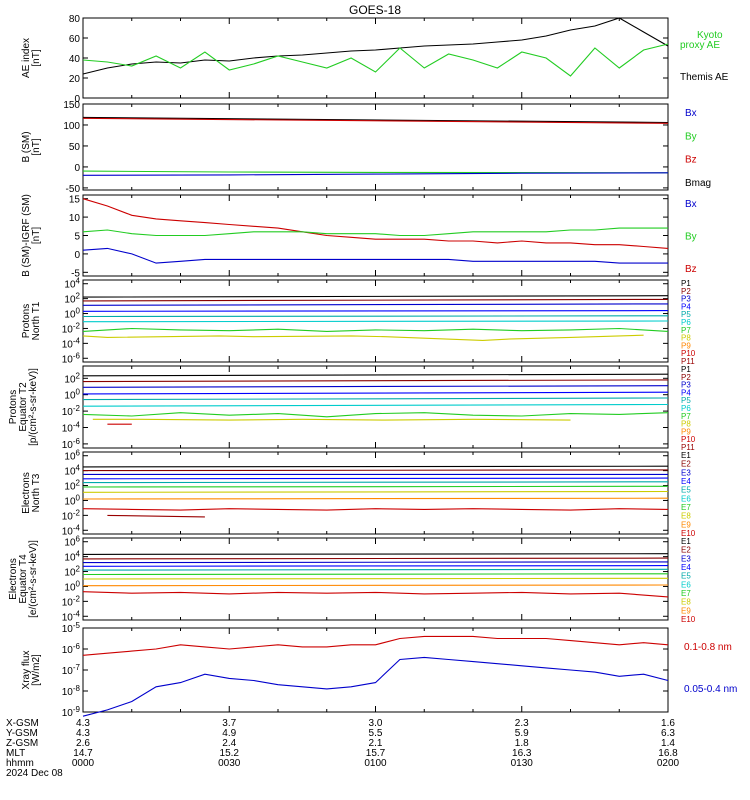 The height and width of the screenshot is (800, 750). Describe the element at coordinates (375, 562) in the screenshot. I see `series-line-e3` at that location.